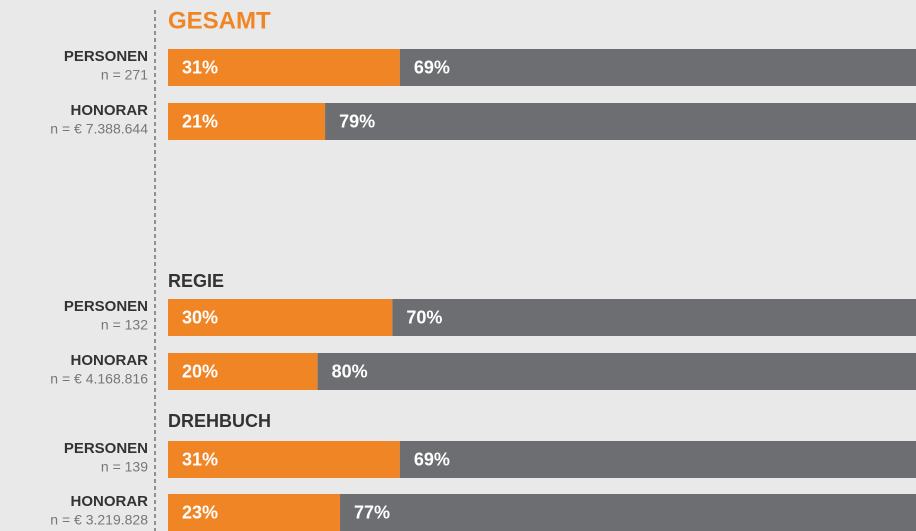  I want to click on row-n: n = 132, so click(124, 325).